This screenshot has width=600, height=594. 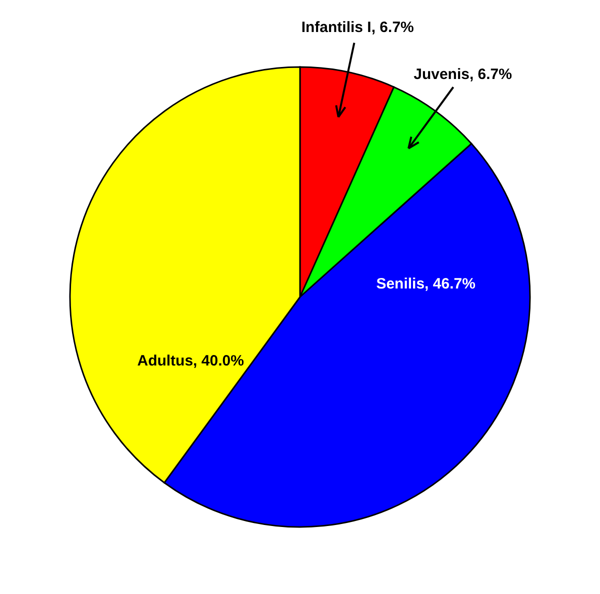 I want to click on slice-label: Juvenis, 6.7%, so click(x=463, y=75).